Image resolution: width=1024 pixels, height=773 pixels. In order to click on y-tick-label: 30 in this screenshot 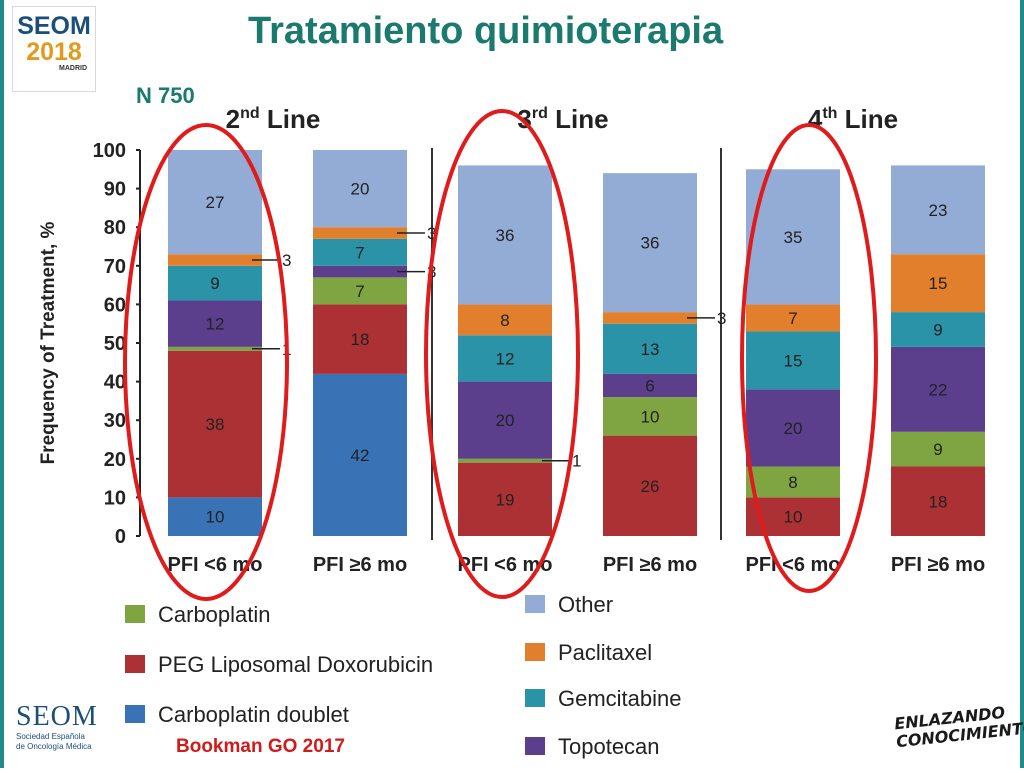, I will do `click(115, 421)`.